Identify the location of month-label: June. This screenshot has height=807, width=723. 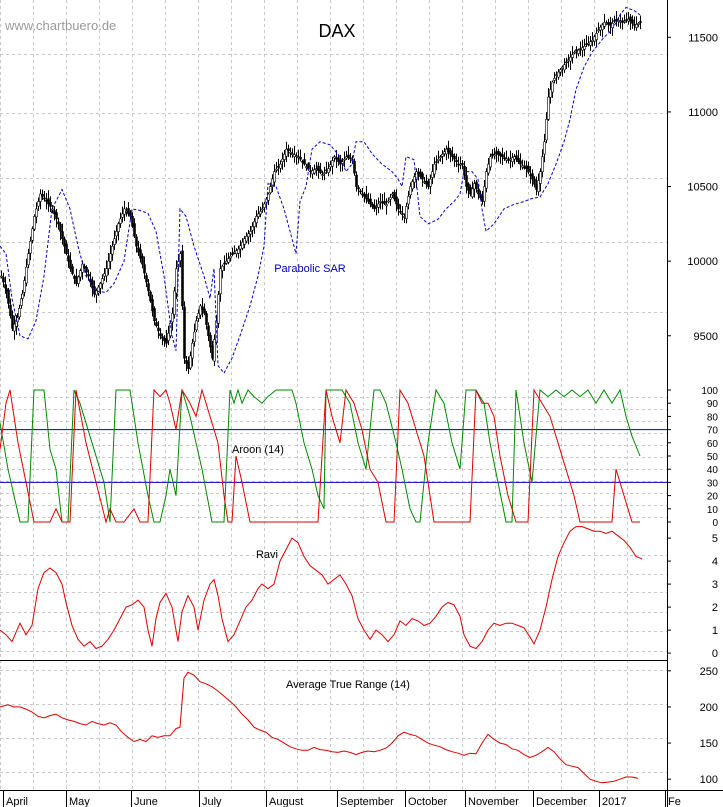
(146, 801).